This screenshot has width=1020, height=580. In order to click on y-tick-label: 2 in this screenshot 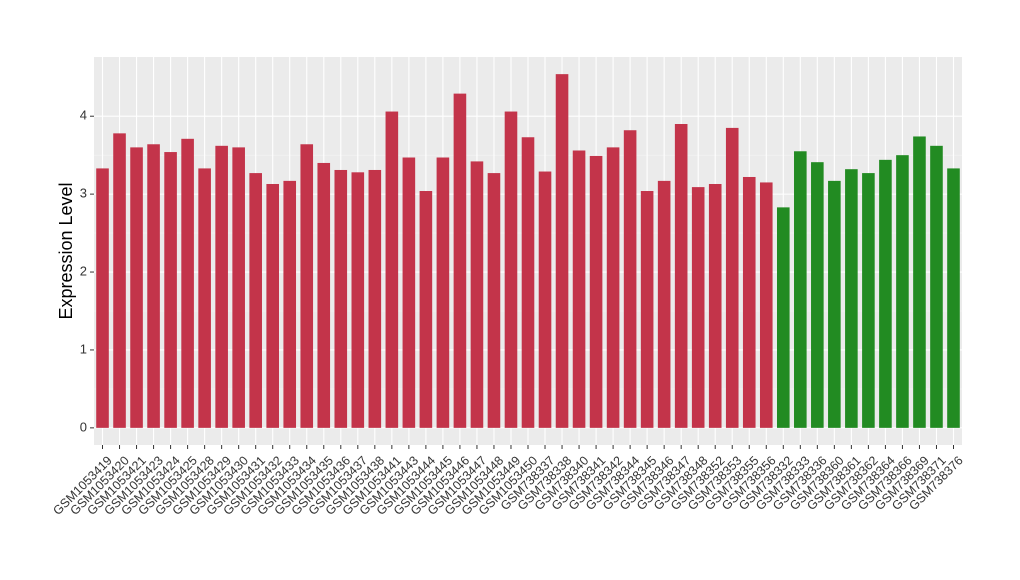, I will do `click(83, 270)`.